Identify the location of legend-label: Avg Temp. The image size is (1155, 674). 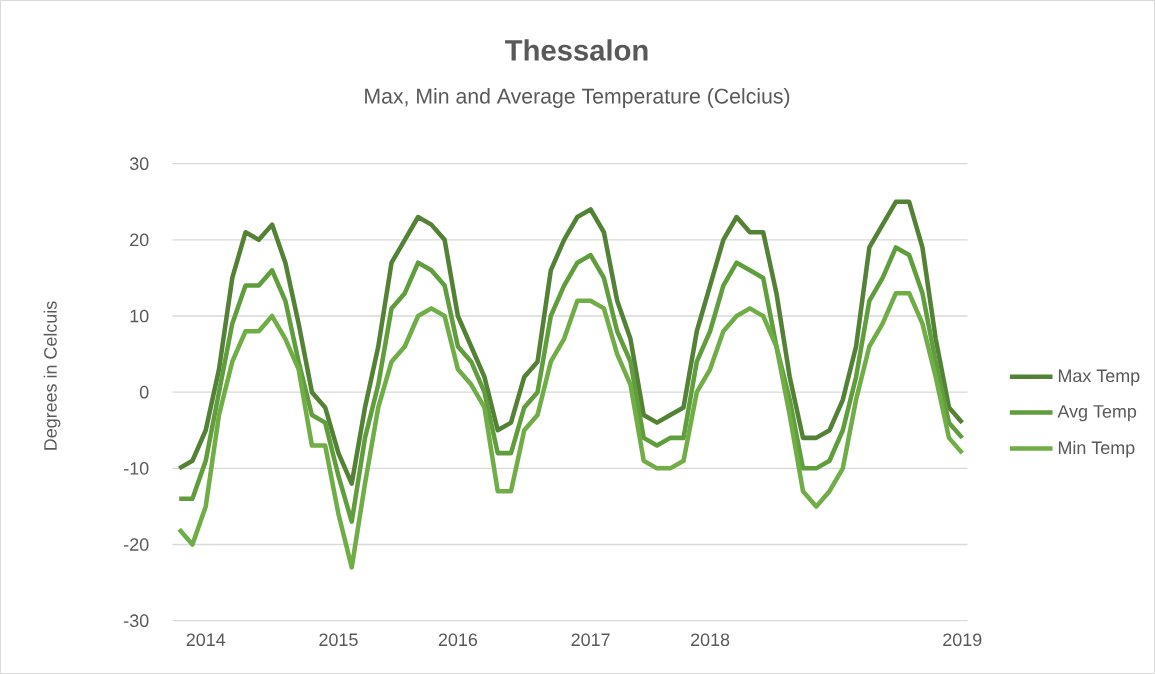
(1097, 413).